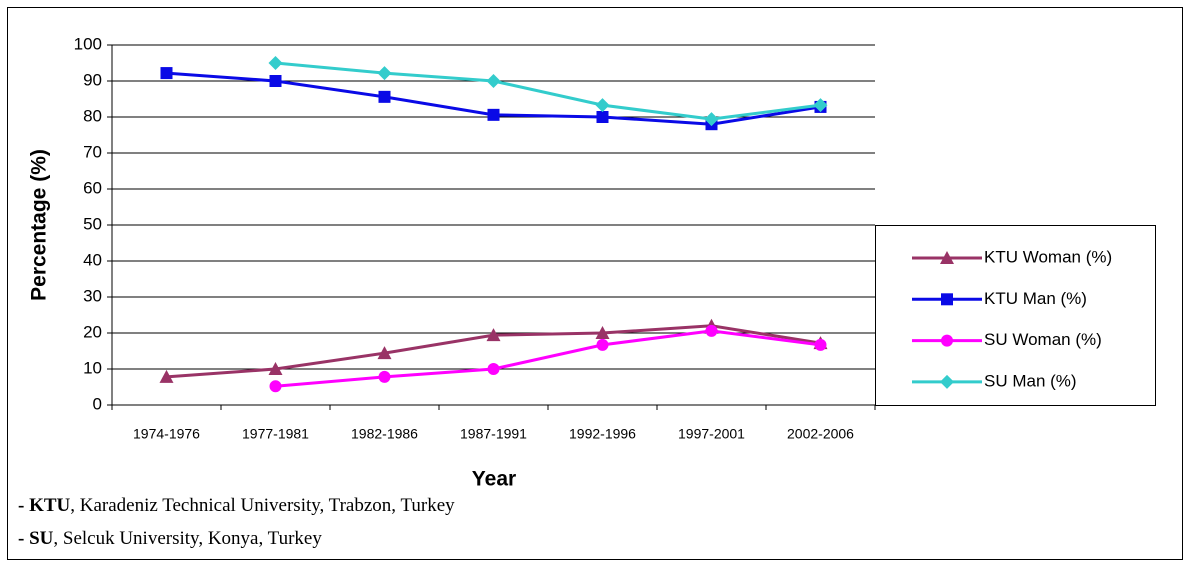  I want to click on y-tick-label: 10, so click(92, 367).